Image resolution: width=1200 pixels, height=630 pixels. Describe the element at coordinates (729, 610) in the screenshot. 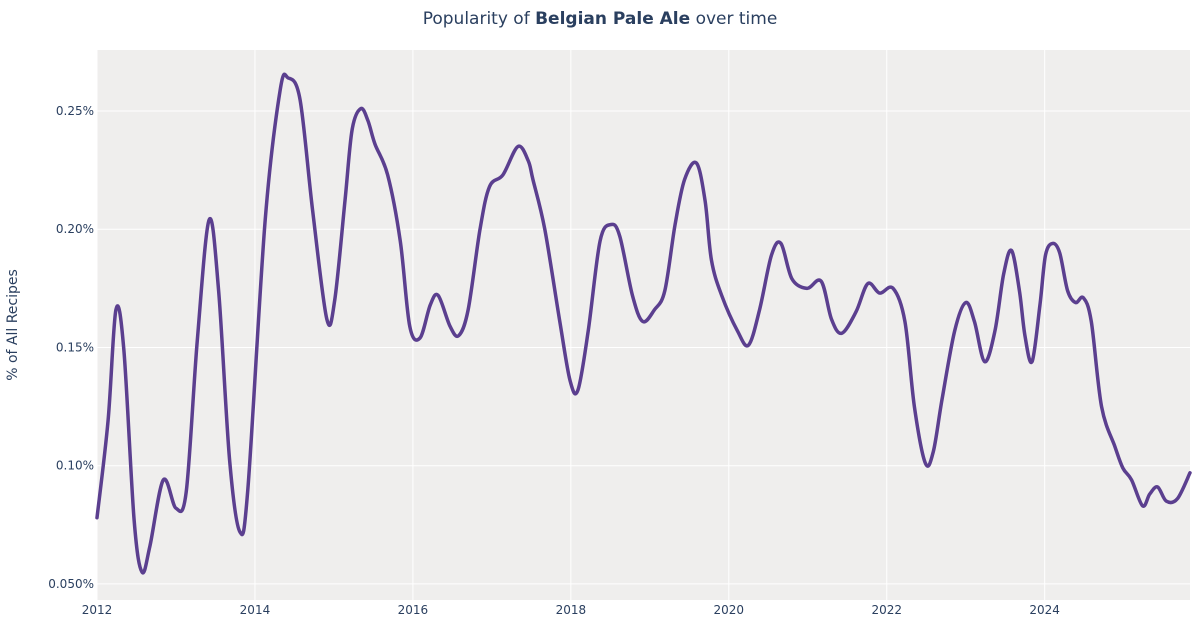

I see `x-tick-label: 2020` at that location.